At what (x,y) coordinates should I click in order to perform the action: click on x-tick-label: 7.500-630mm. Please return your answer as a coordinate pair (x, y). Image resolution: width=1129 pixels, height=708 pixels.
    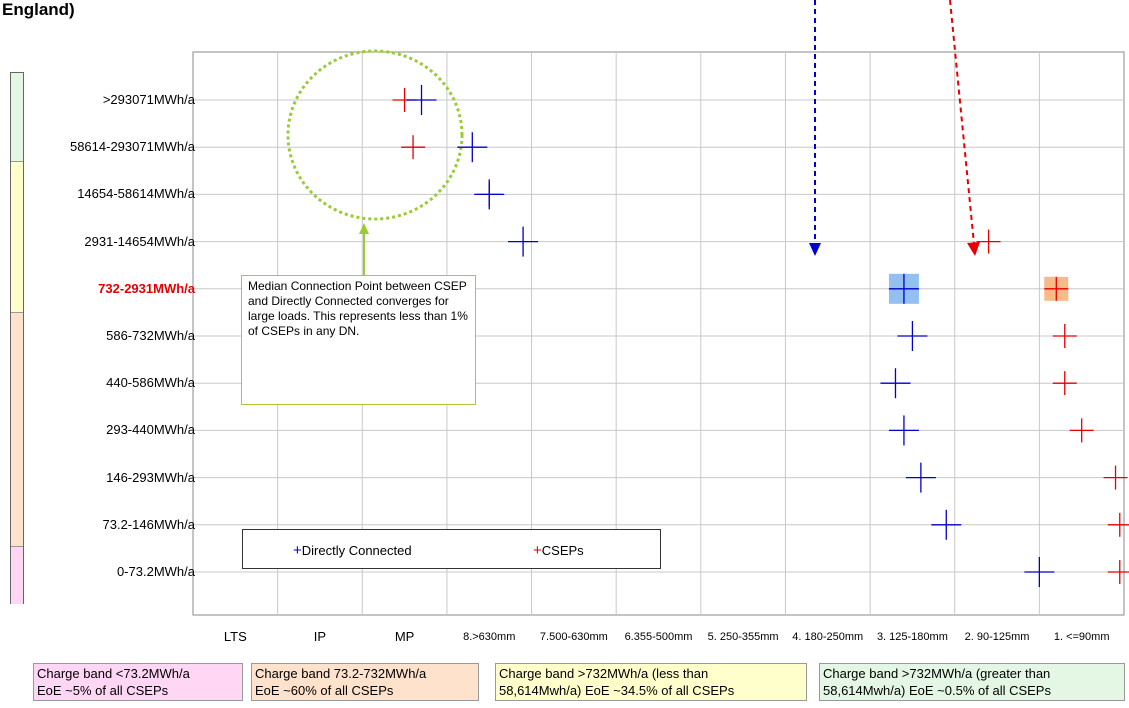
    Looking at the image, I should click on (573, 637).